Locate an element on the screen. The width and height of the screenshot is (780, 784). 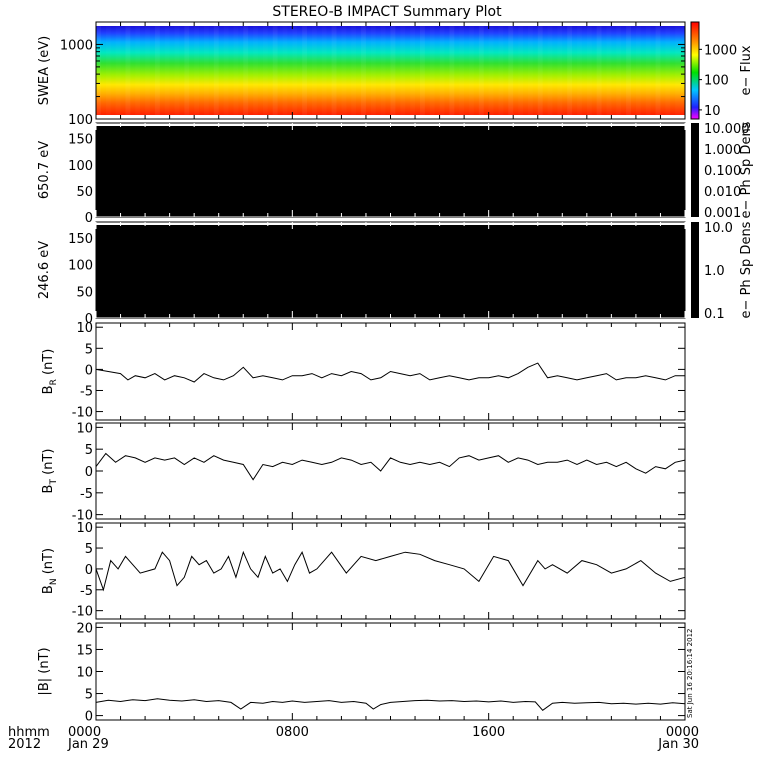
side-stamp: Sat Jun 16 20:16:14 2012 is located at coordinates (690, 673).